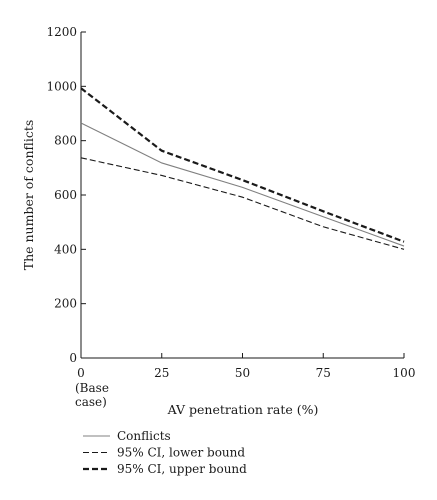  What do you see at coordinates (81, 373) in the screenshot?
I see `x-tick-label: 0` at bounding box center [81, 373].